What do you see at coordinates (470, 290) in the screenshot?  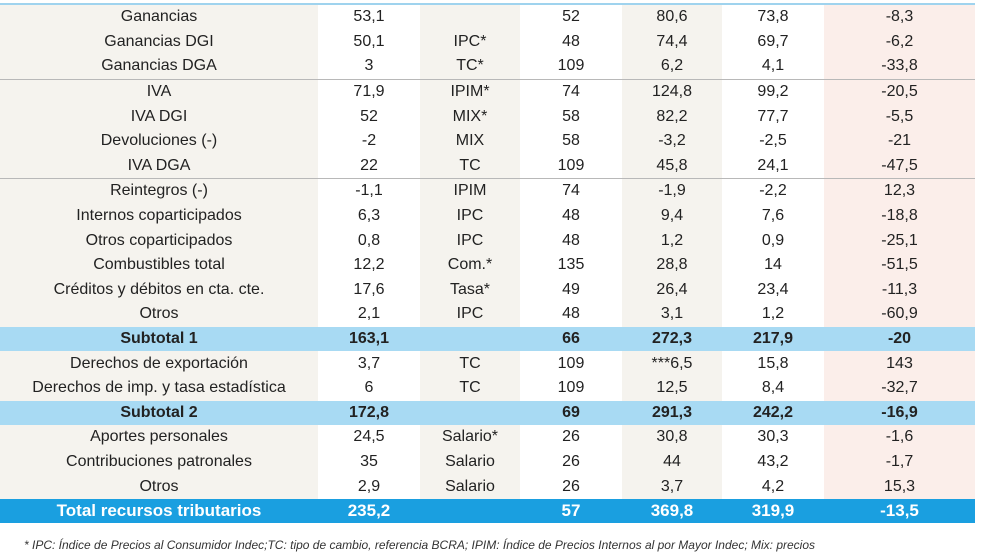 I see `table-cell: Tasa*` at bounding box center [470, 290].